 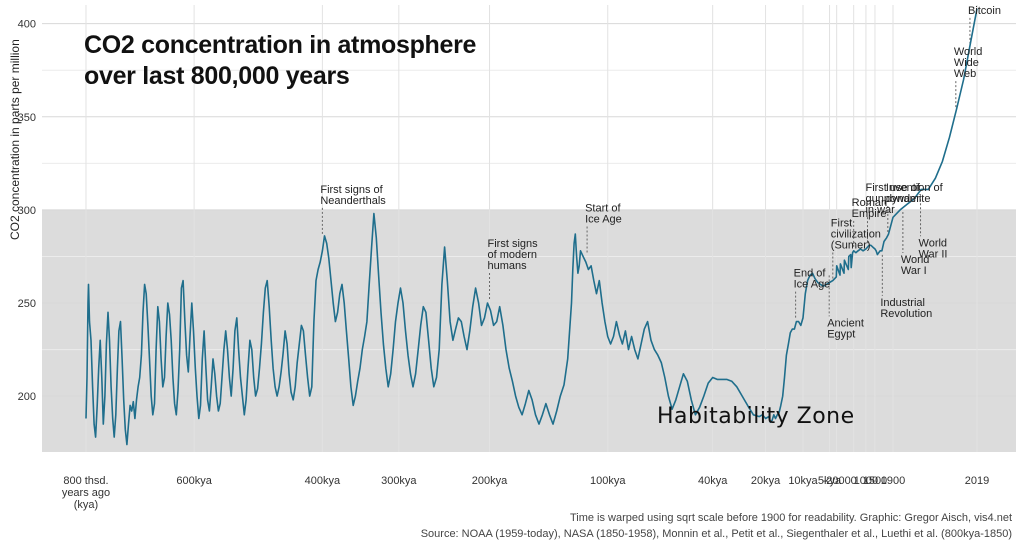 I want to click on y-tick-label: 350, so click(x=27, y=118).